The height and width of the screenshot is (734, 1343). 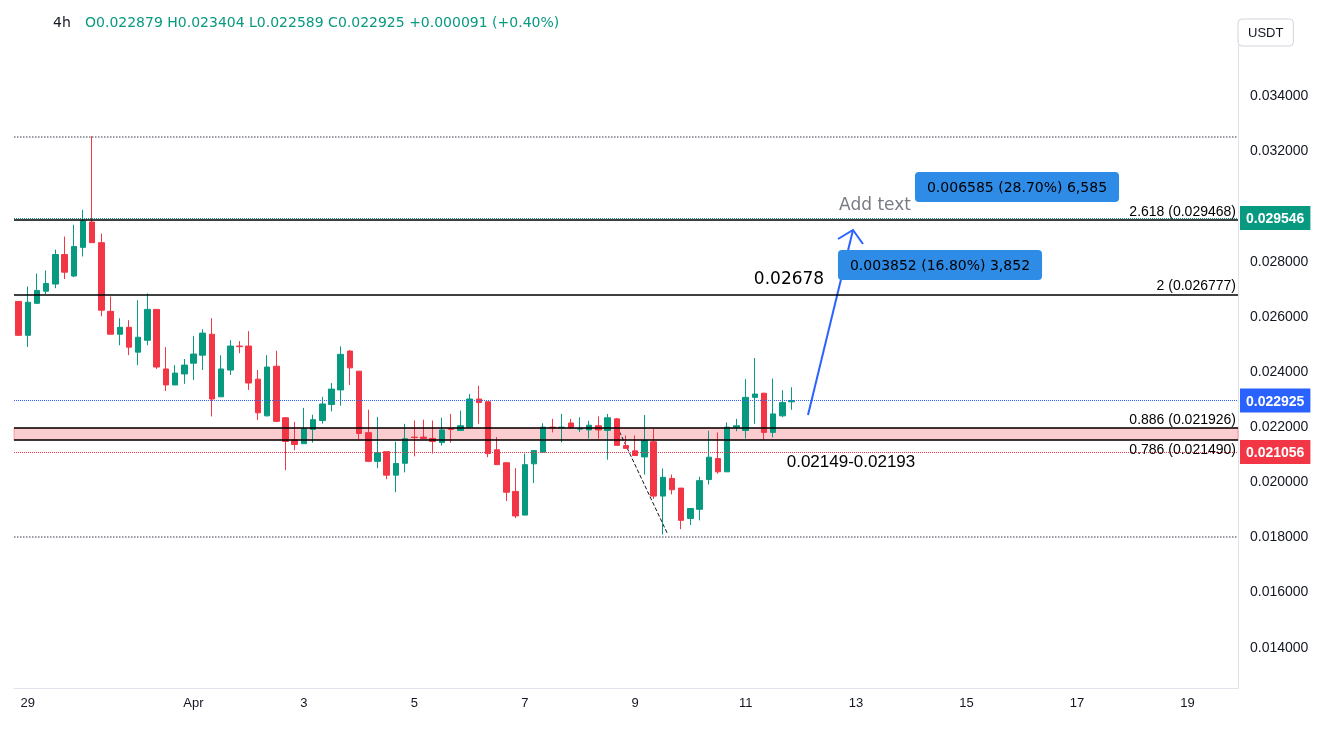 What do you see at coordinates (1017, 187) in the screenshot?
I see `annotation: 0.006585 (28.70%) 6,585` at bounding box center [1017, 187].